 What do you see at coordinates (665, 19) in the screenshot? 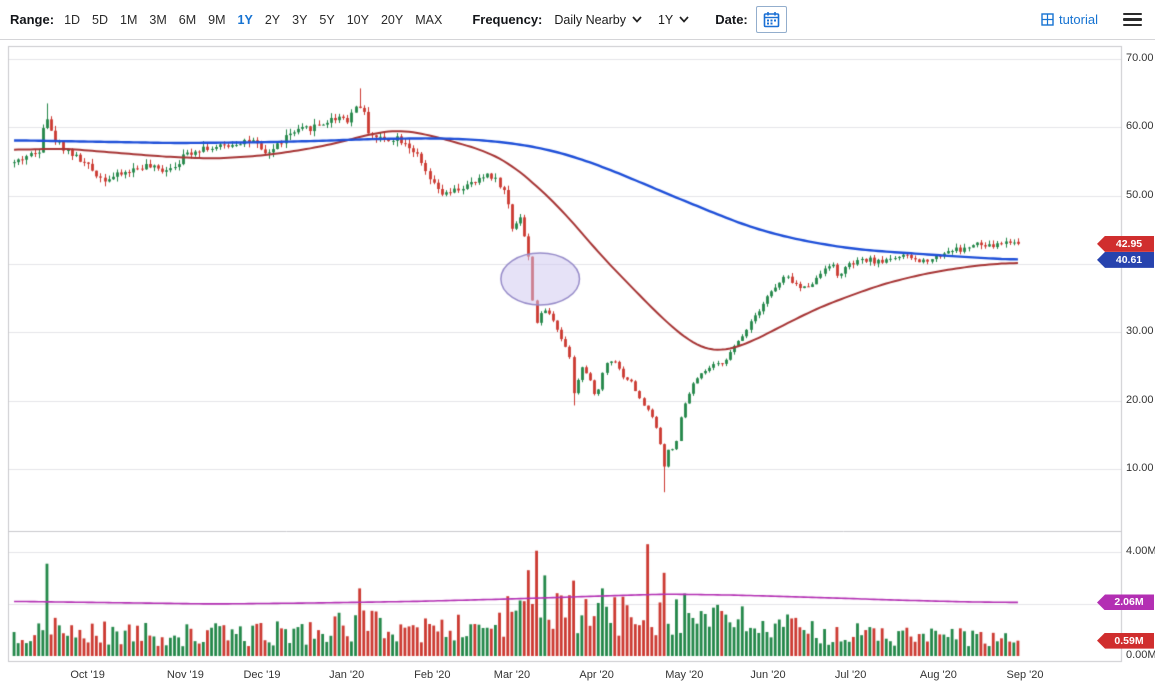
I see `period-value: 1Y` at bounding box center [665, 19].